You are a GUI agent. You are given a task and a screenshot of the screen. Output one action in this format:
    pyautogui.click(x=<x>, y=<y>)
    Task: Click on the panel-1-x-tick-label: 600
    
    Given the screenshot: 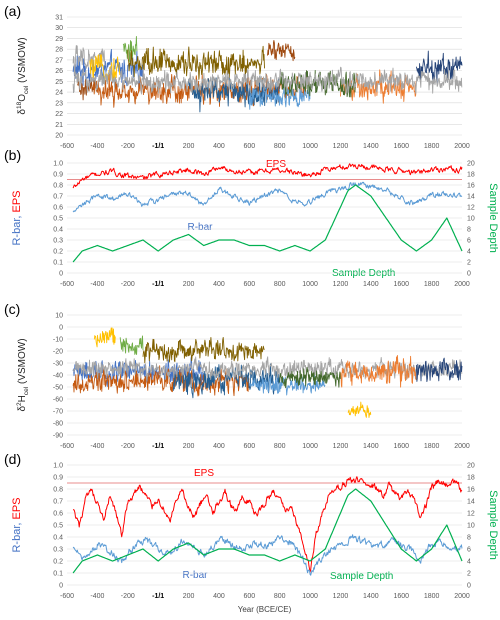 What is the action you would take?
    pyautogui.click(x=249, y=284)
    